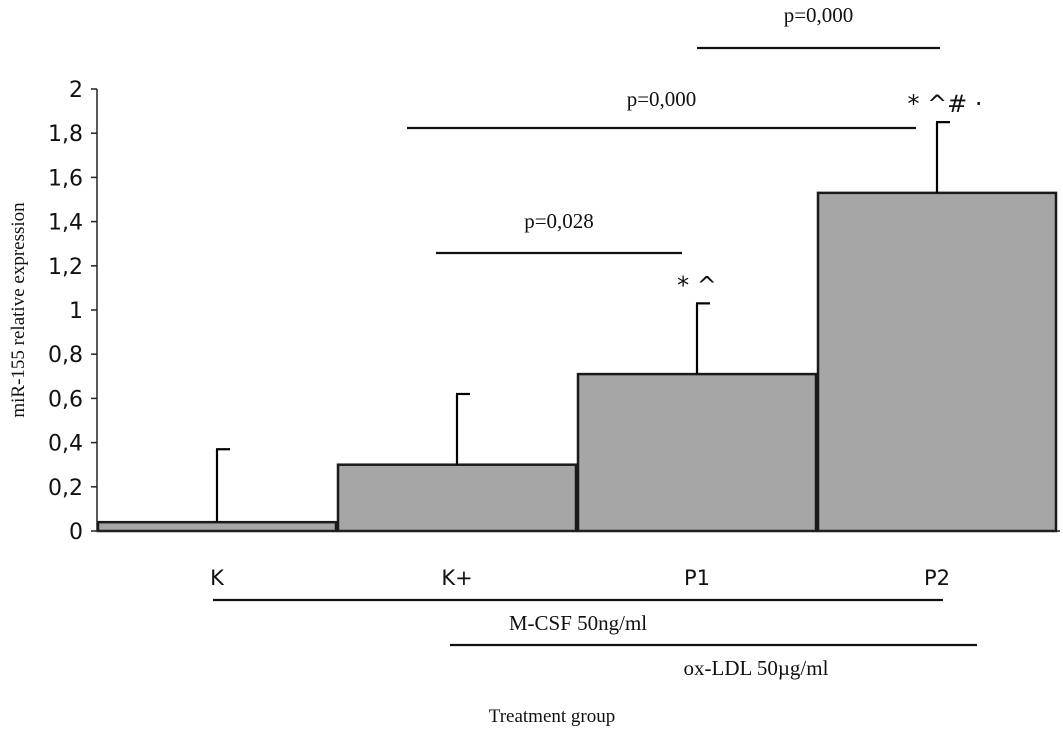 The height and width of the screenshot is (733, 1063). Describe the element at coordinates (559, 221) in the screenshot. I see `comparison-p-value: p=0,028` at that location.